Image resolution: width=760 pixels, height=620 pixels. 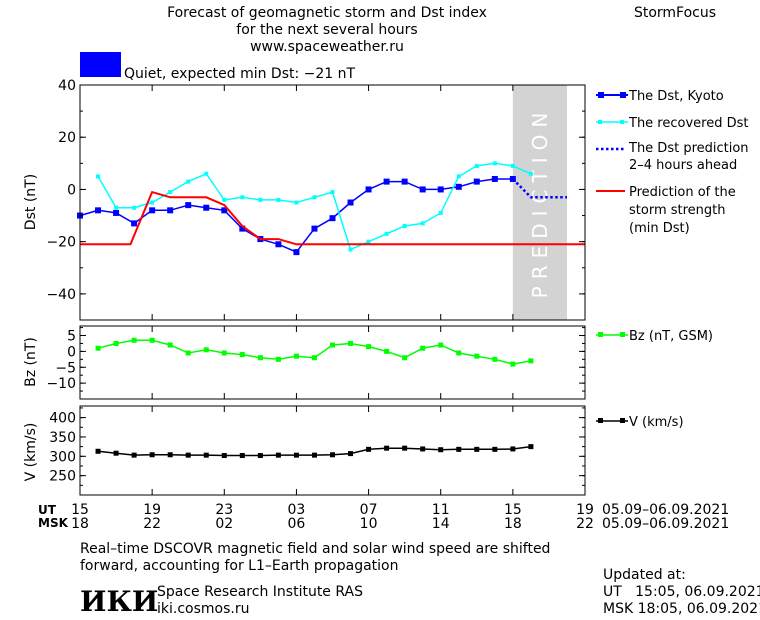 What do you see at coordinates (67, 138) in the screenshot?
I see `y-tick-label: 20` at bounding box center [67, 138].